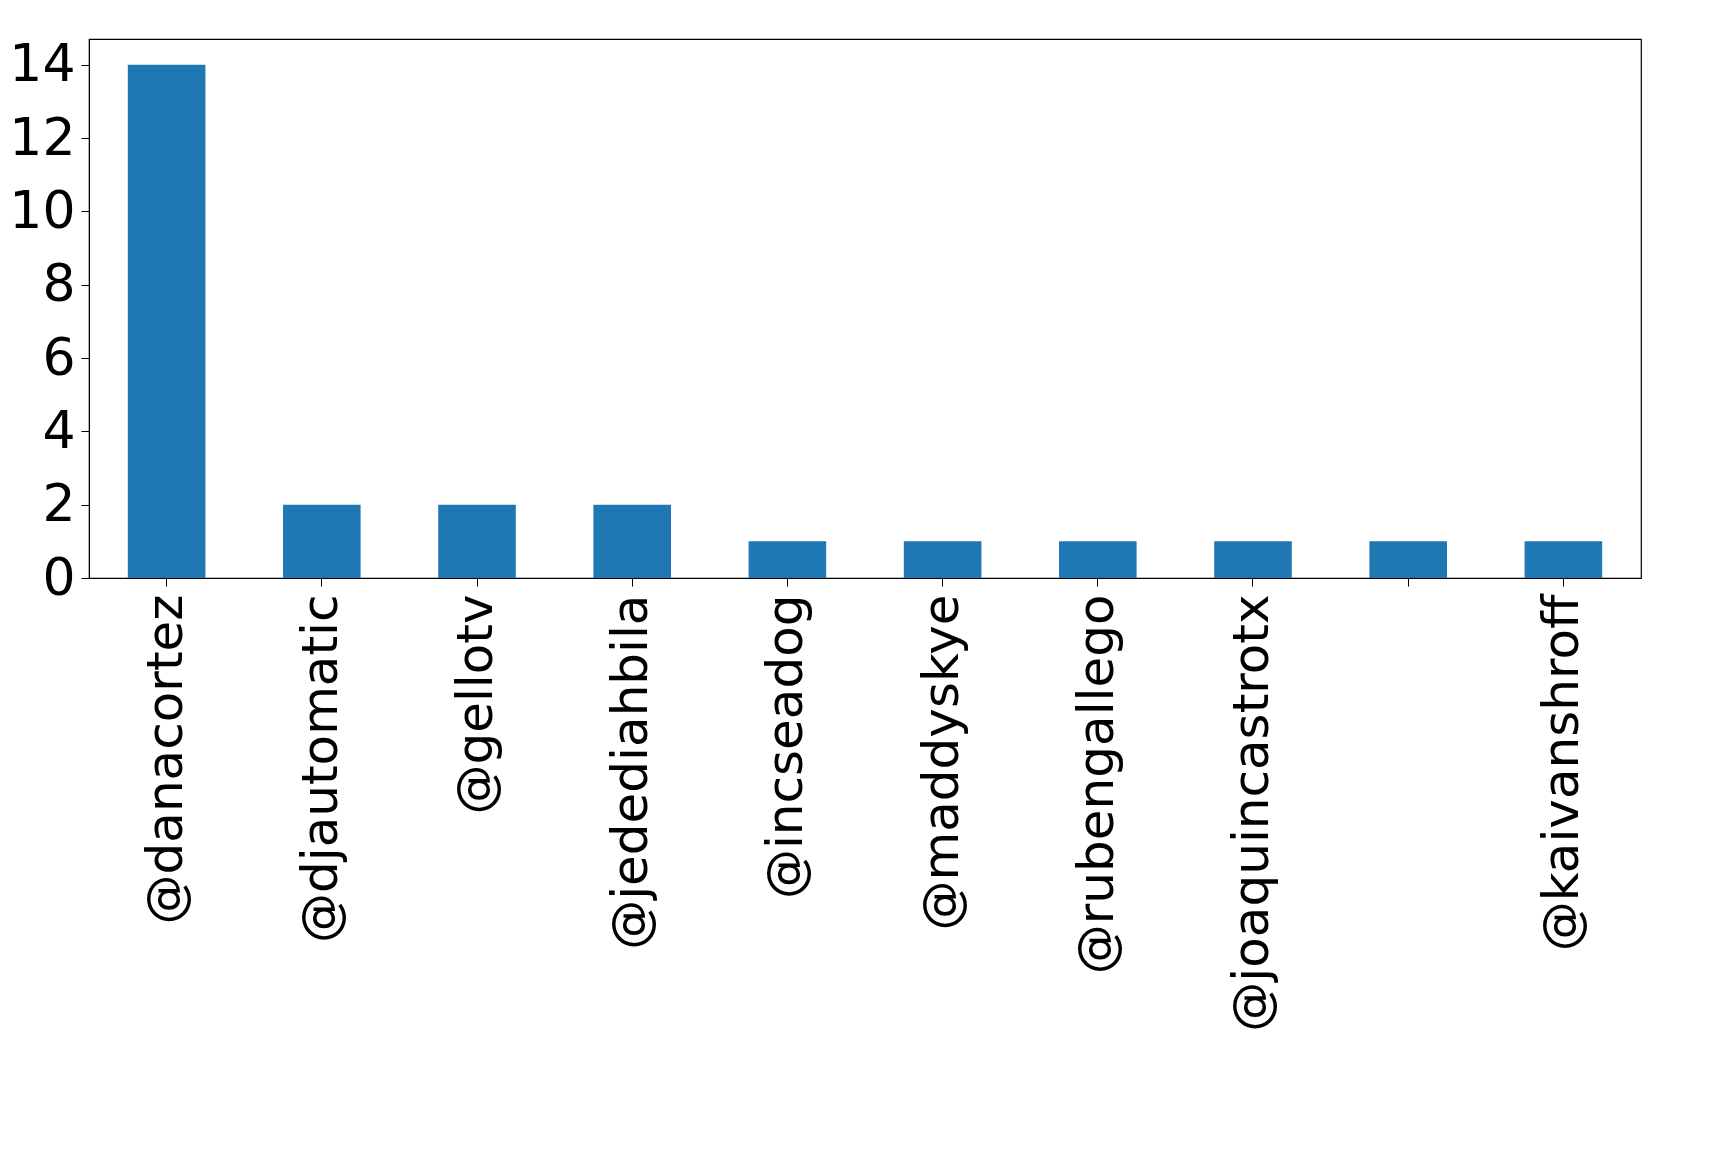 The width and height of the screenshot is (1719, 1174). Describe the element at coordinates (1095, 784) in the screenshot. I see `x-tick-label: @rubengallego` at that location.